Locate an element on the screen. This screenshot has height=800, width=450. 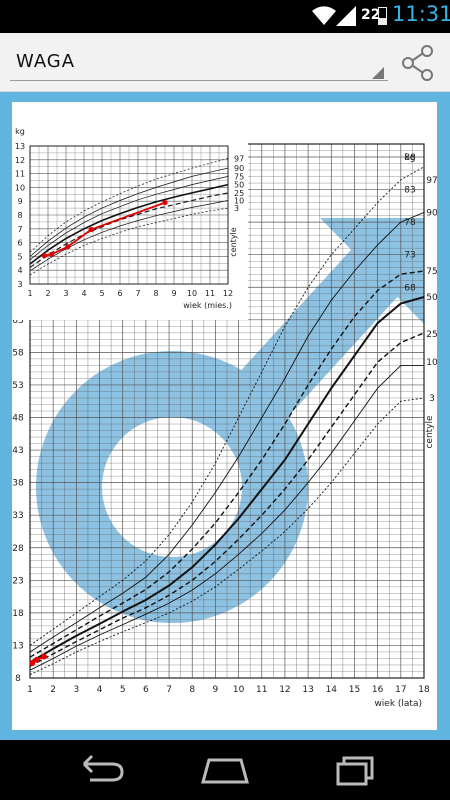
y-tick-label: 63 is located at coordinates (17, 321).